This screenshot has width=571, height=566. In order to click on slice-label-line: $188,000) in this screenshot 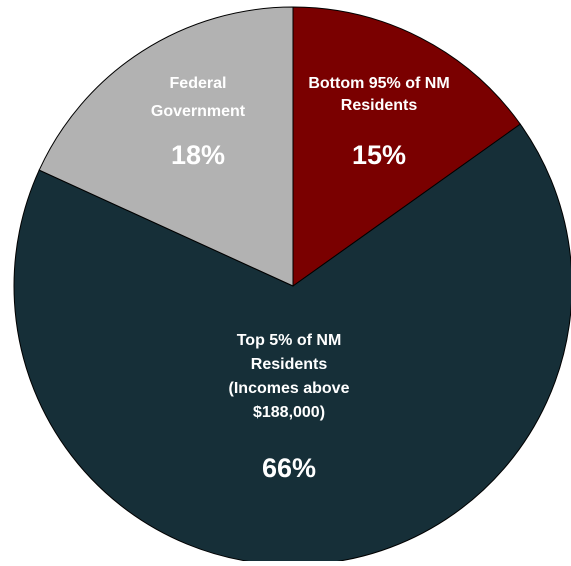, I will do `click(289, 412)`.